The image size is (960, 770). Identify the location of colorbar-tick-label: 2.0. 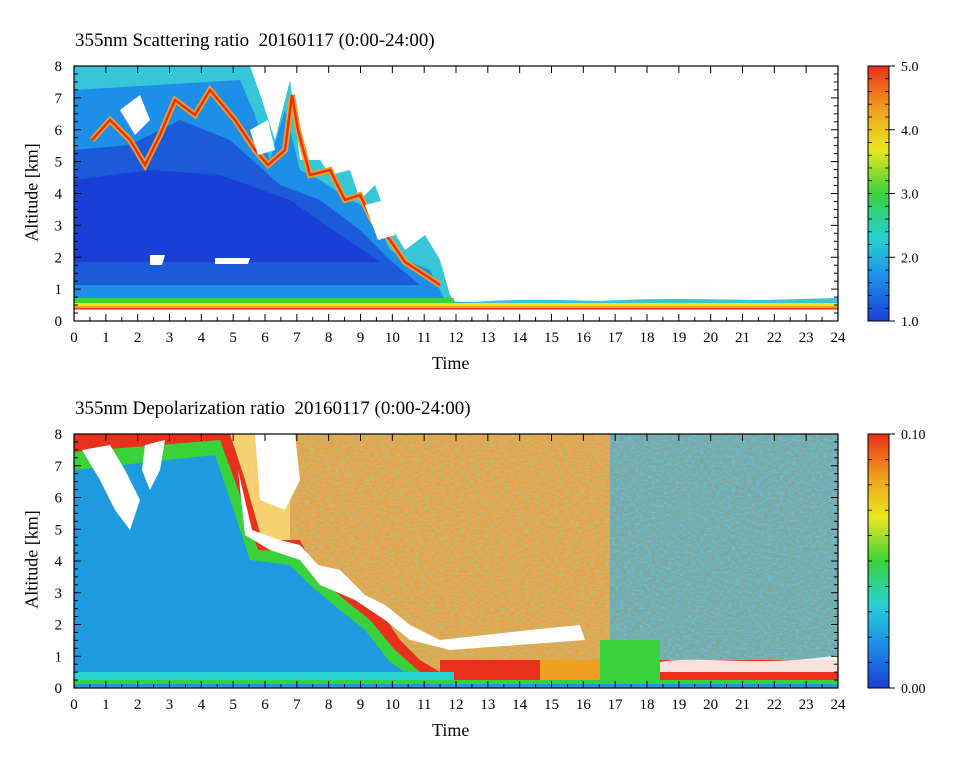
(910, 258).